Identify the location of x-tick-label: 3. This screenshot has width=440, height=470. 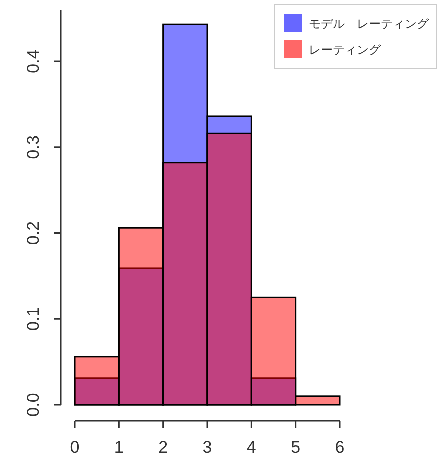
(207, 447).